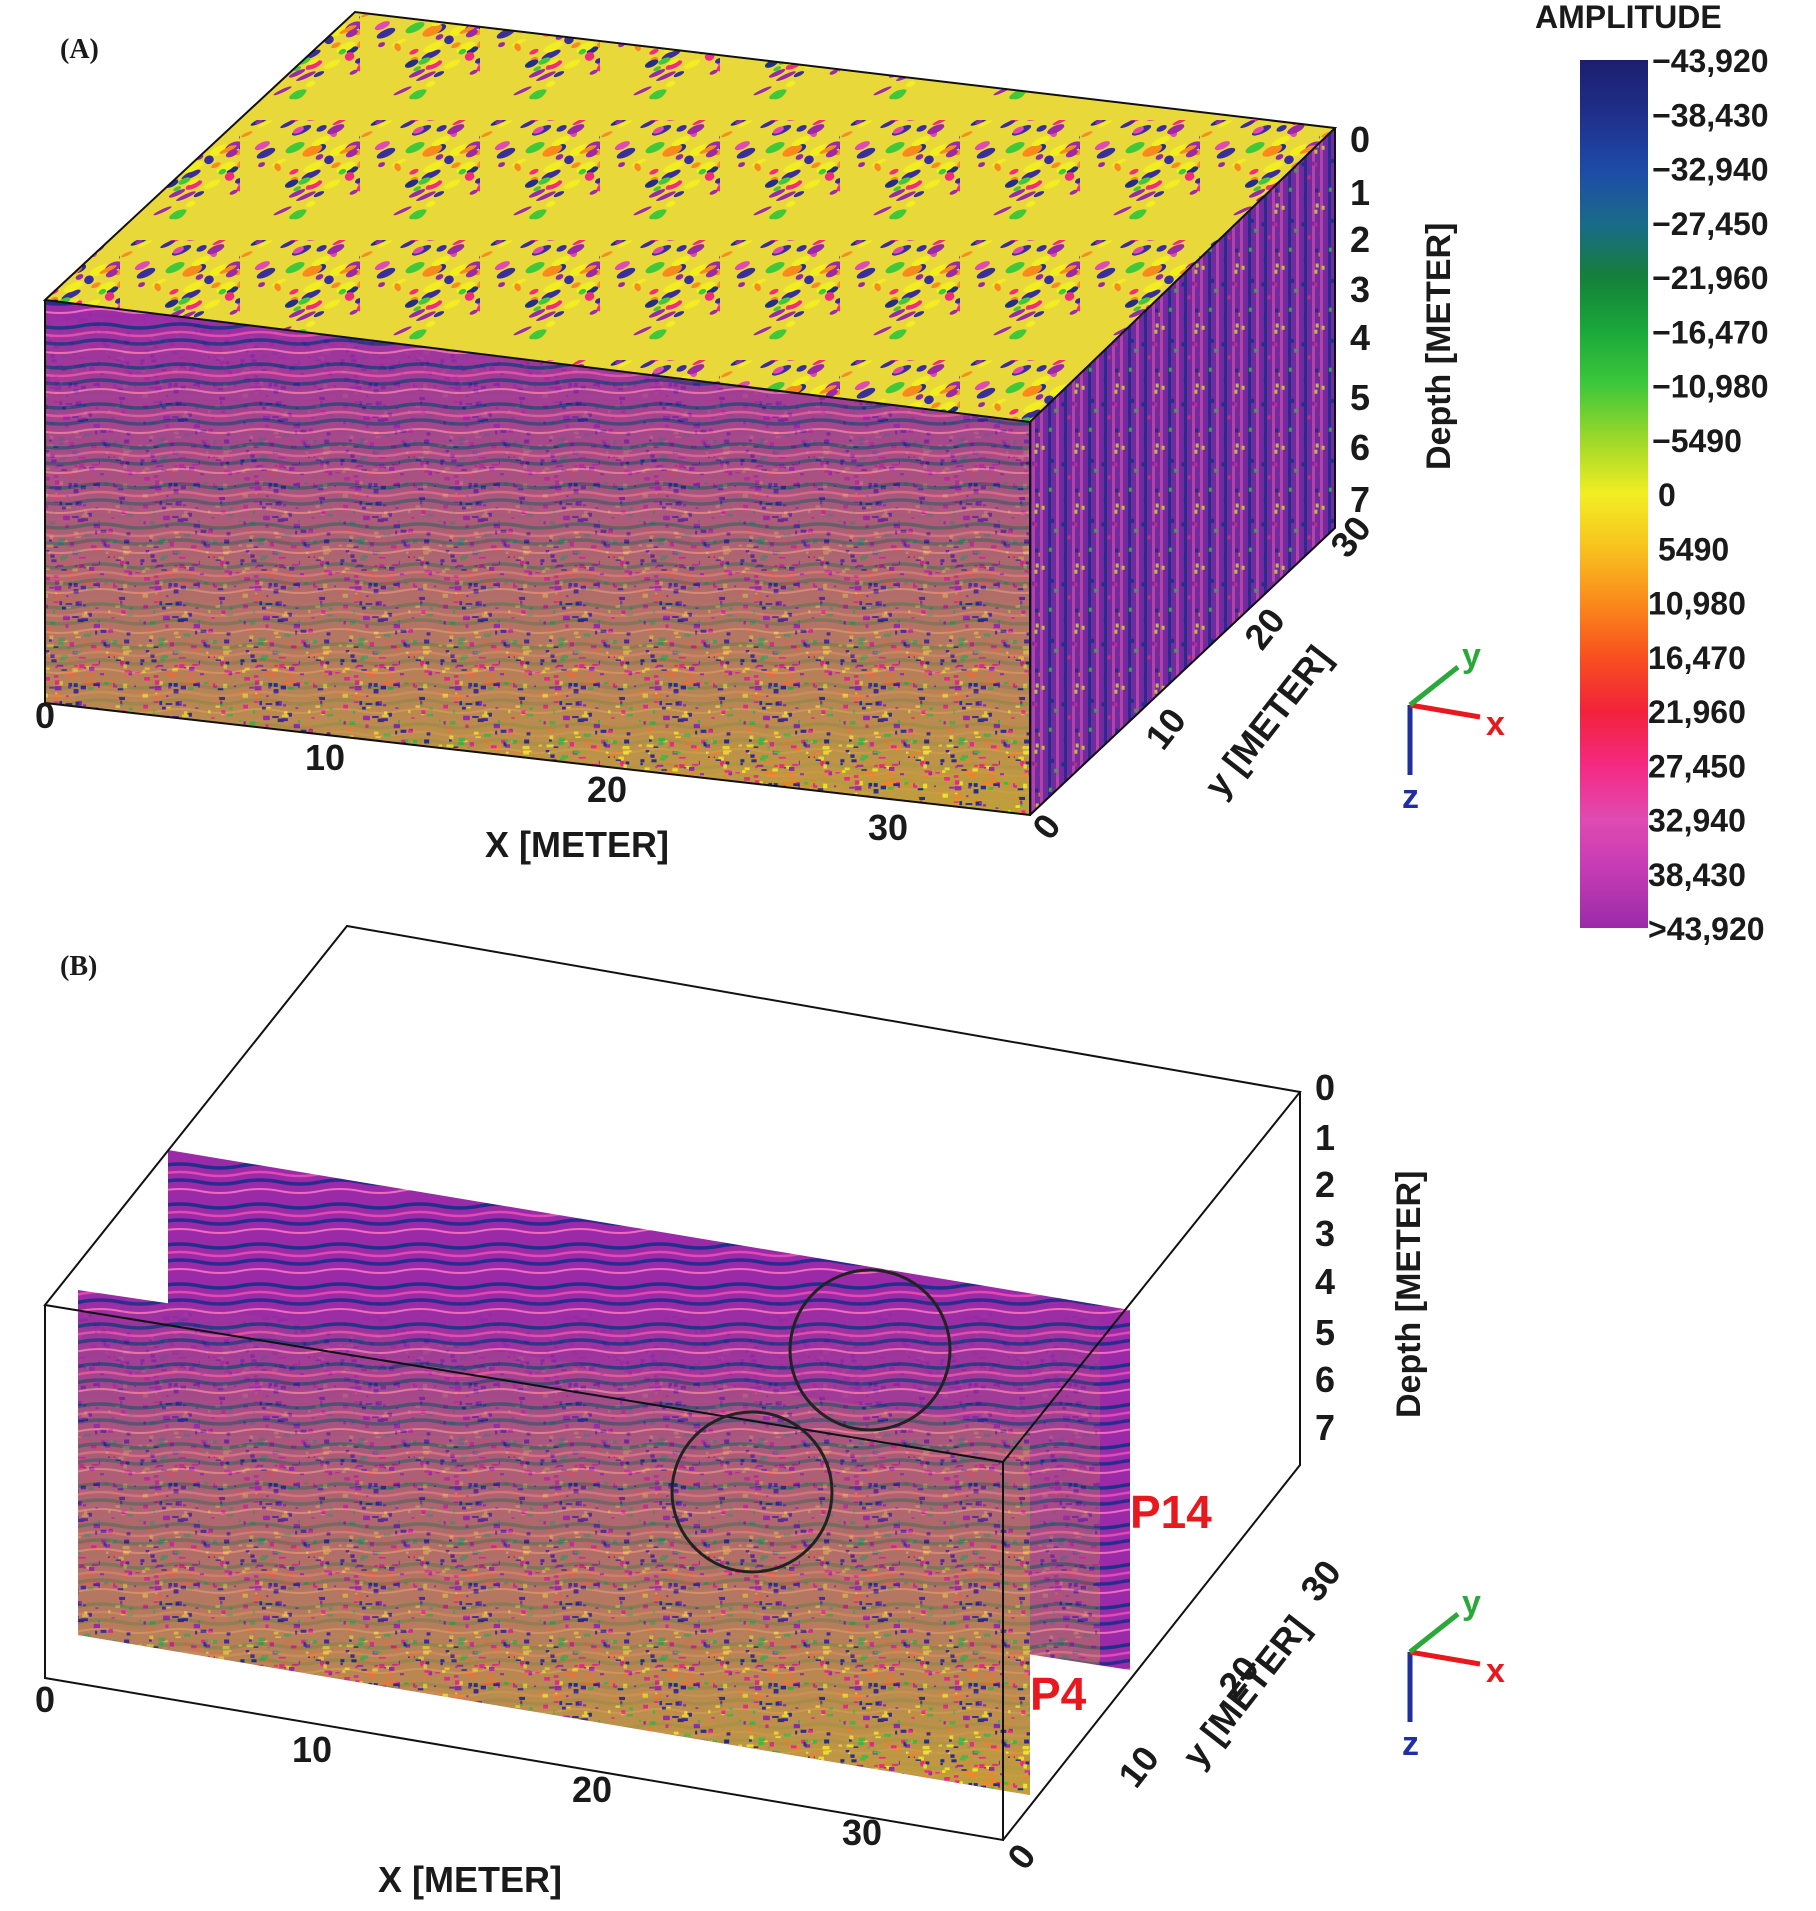 This screenshot has width=1816, height=1911. Describe the element at coordinates (1439, 346) in the screenshot. I see `panel-a-depth-label: Depth [METER]` at that location.